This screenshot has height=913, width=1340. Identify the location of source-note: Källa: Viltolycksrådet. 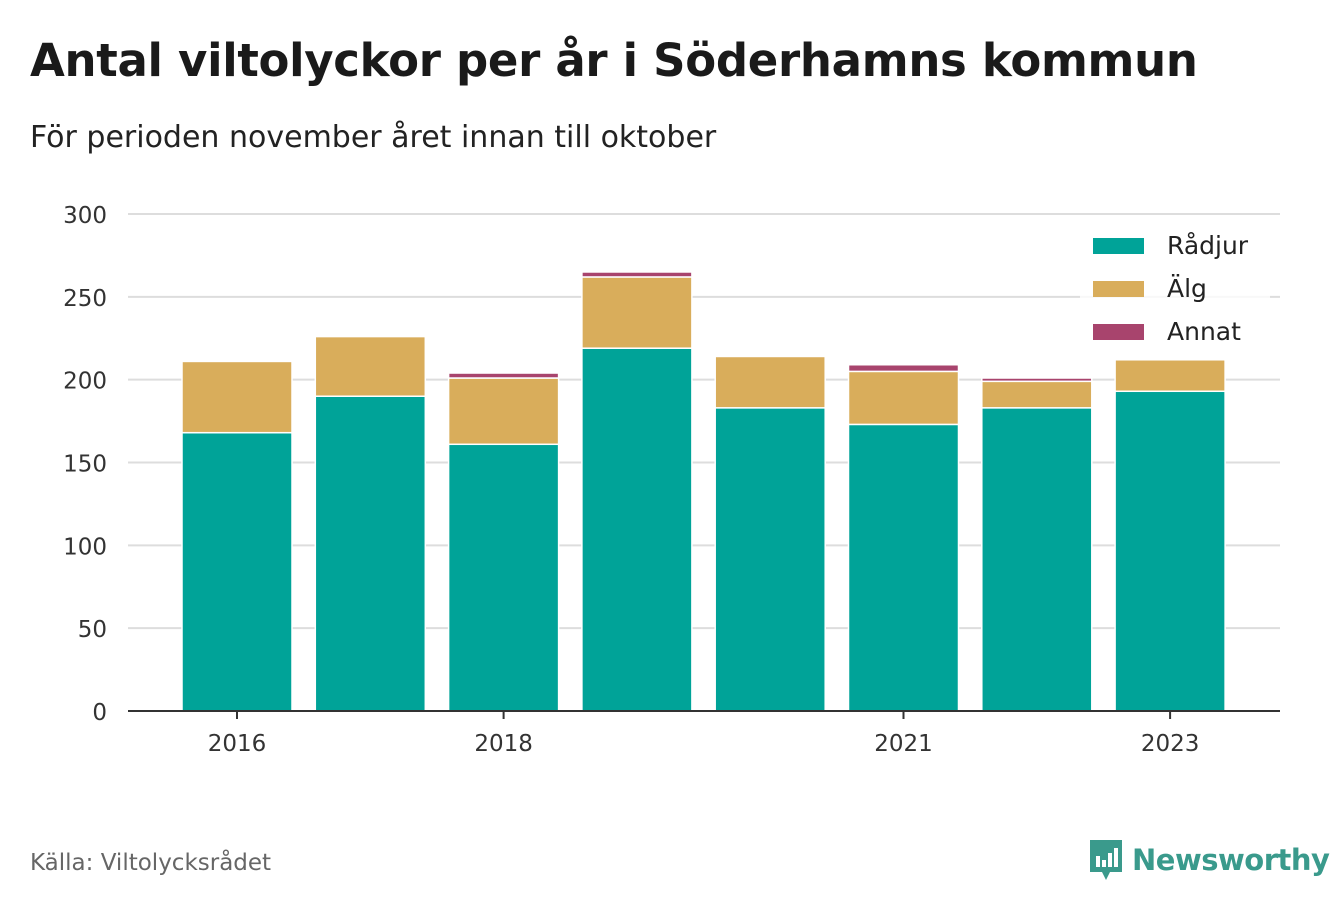
(151, 863).